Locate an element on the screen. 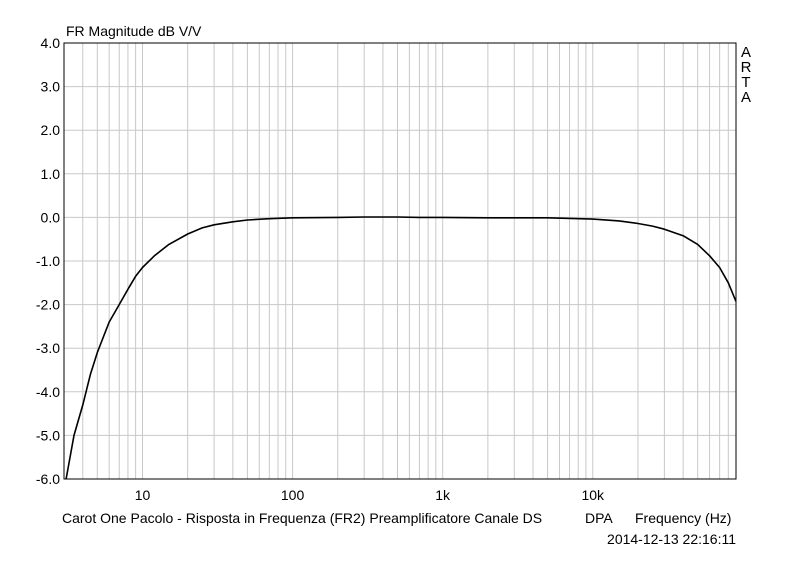 The width and height of the screenshot is (800, 573). y-axis: 4.0 3.0 2.0 1.0 0.0 -1.0 -2.0 -3.0 -4.0 -5.0 -6.0 is located at coordinates (48, 261).